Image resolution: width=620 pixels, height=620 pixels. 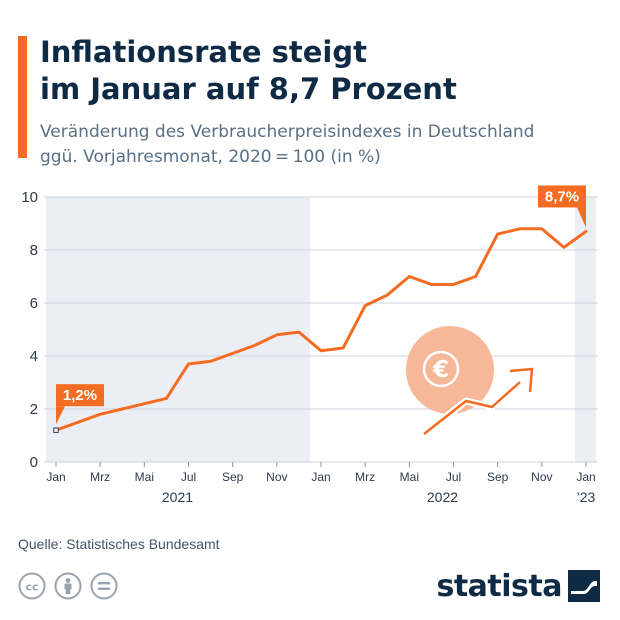 I want to click on euro-growth-illustration: €, so click(x=470, y=381).